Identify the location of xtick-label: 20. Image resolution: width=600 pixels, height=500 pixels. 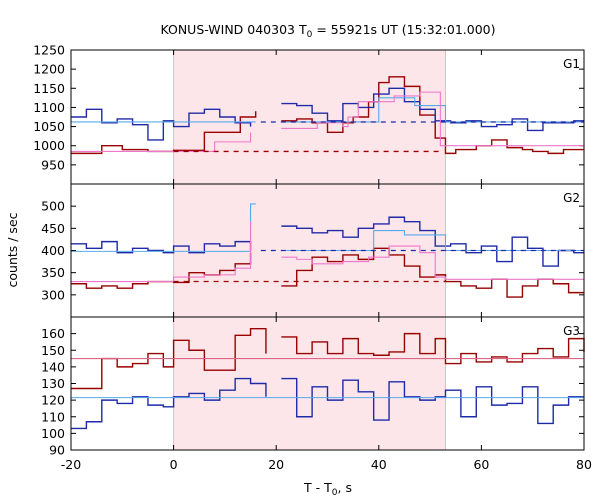
(276, 464).